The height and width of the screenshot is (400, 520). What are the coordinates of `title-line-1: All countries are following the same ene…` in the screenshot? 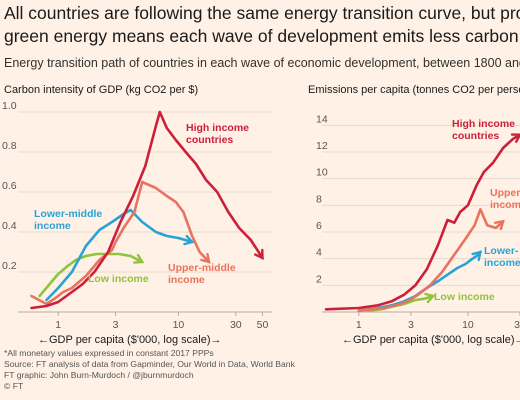 It's located at (262, 13).